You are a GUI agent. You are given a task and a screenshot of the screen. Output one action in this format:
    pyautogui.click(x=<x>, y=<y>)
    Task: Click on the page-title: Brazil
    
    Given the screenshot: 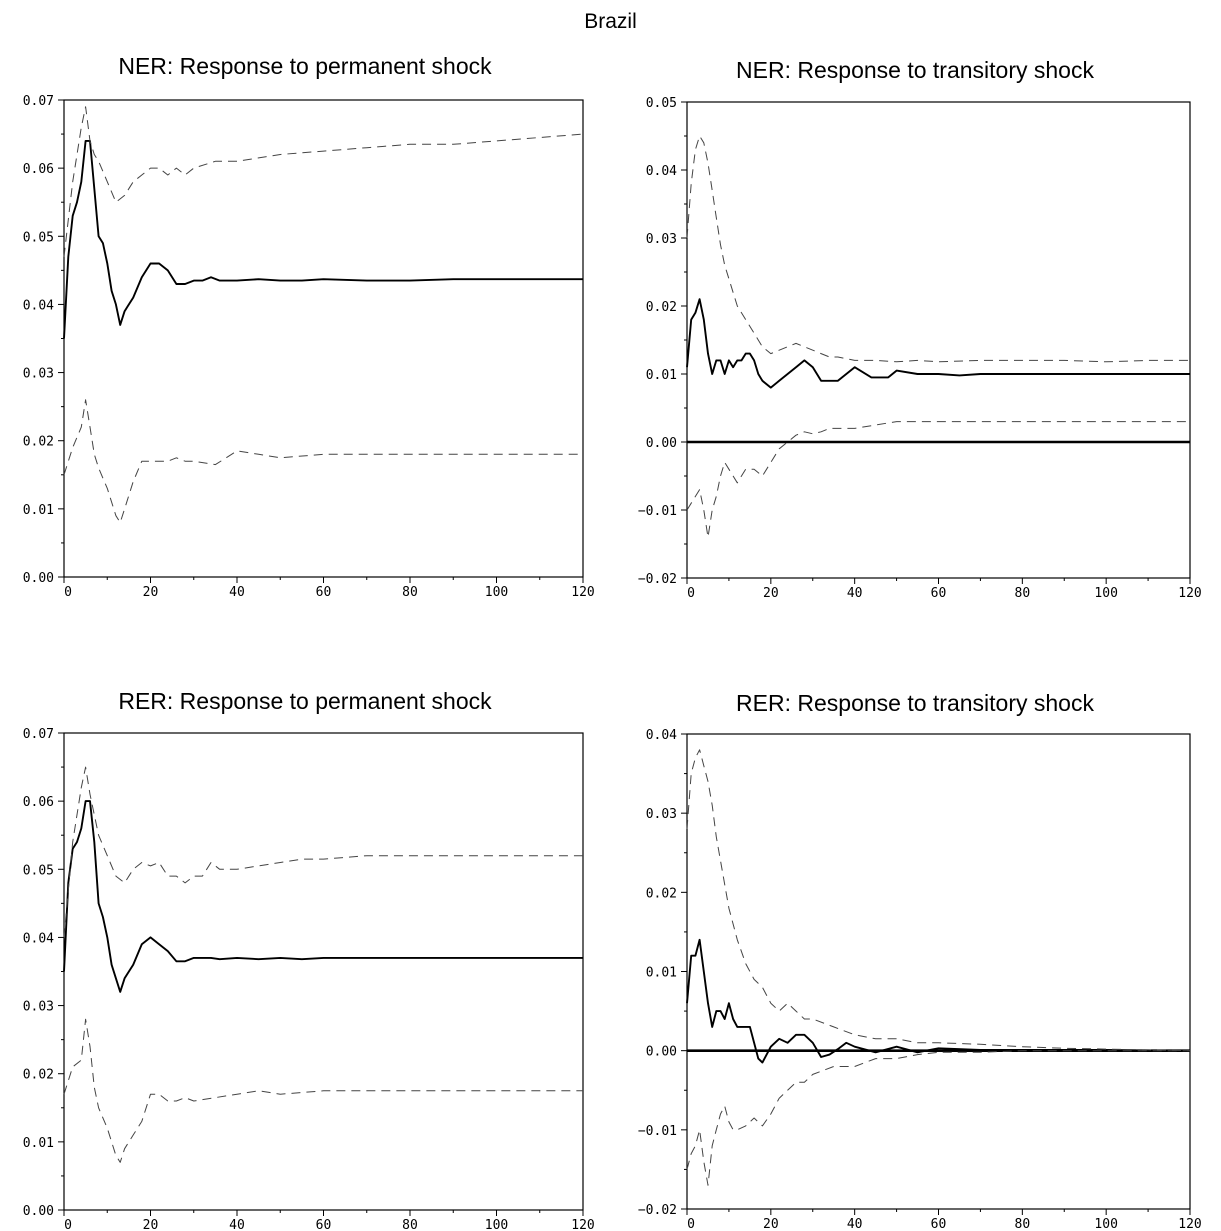 What is the action you would take?
    pyautogui.click(x=610, y=21)
    